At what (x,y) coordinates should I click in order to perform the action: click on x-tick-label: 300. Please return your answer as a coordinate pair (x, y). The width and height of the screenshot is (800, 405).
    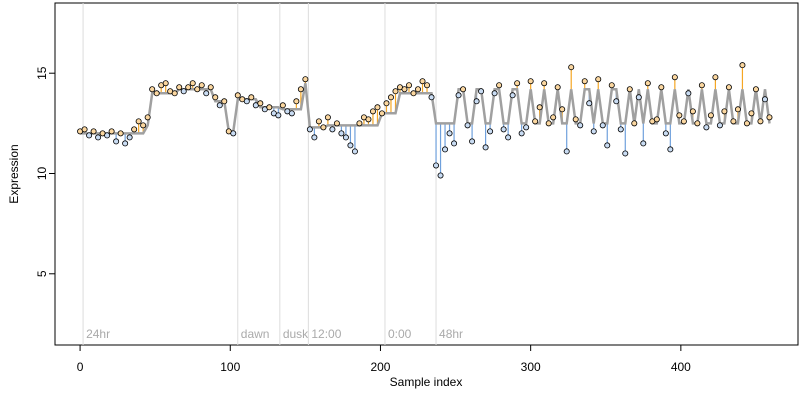
    Looking at the image, I should click on (531, 367).